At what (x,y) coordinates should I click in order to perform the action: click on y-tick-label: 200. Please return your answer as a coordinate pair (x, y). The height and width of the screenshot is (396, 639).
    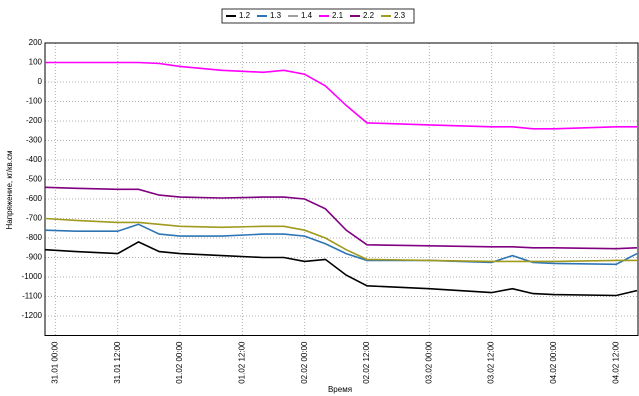
    Looking at the image, I should click on (36, 42).